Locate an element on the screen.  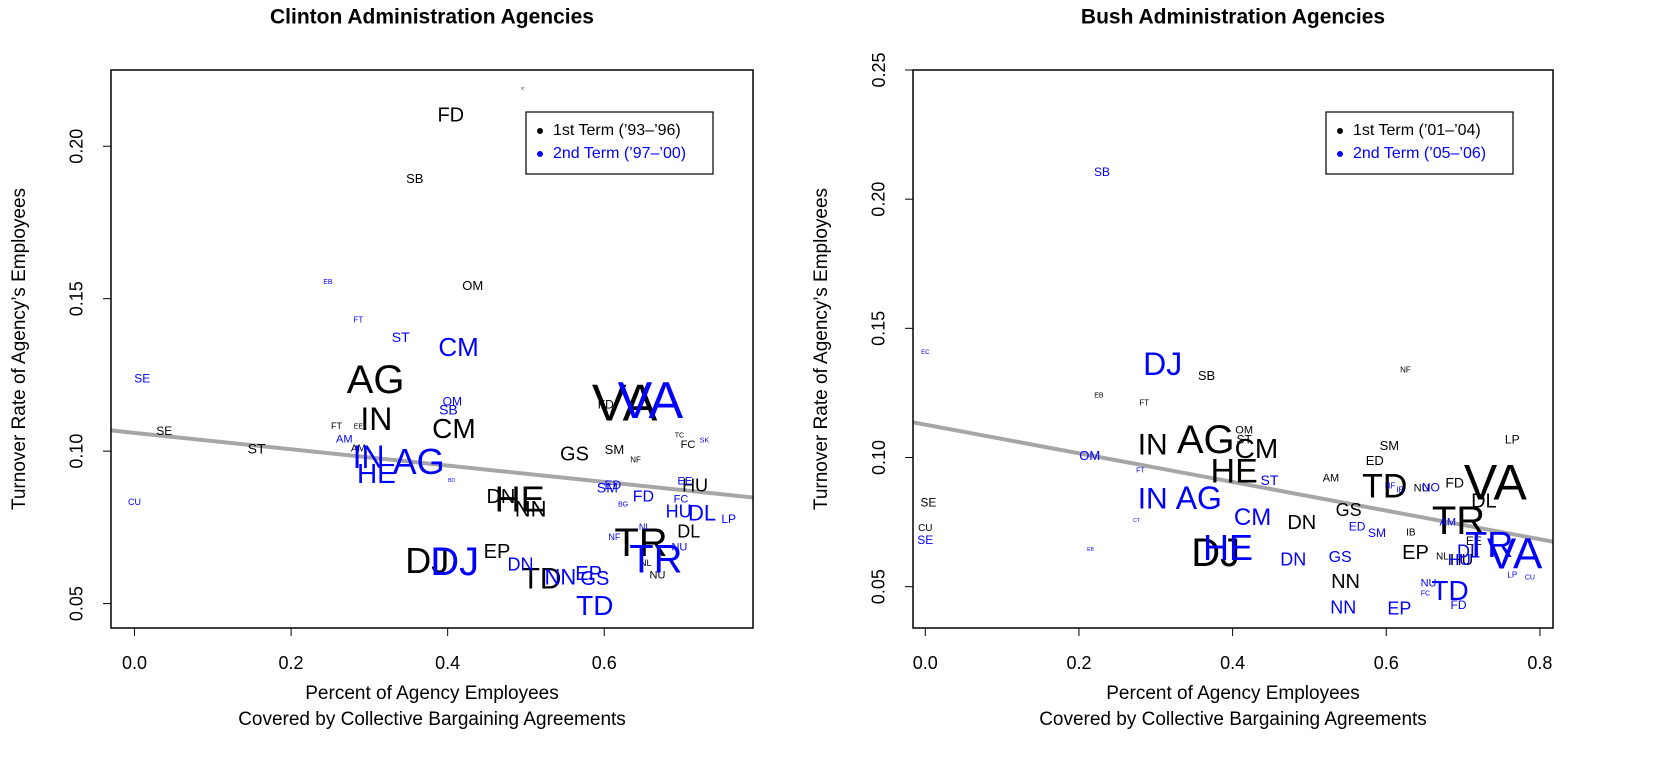
x-tick-label: 0.8 is located at coordinates (1539, 663).